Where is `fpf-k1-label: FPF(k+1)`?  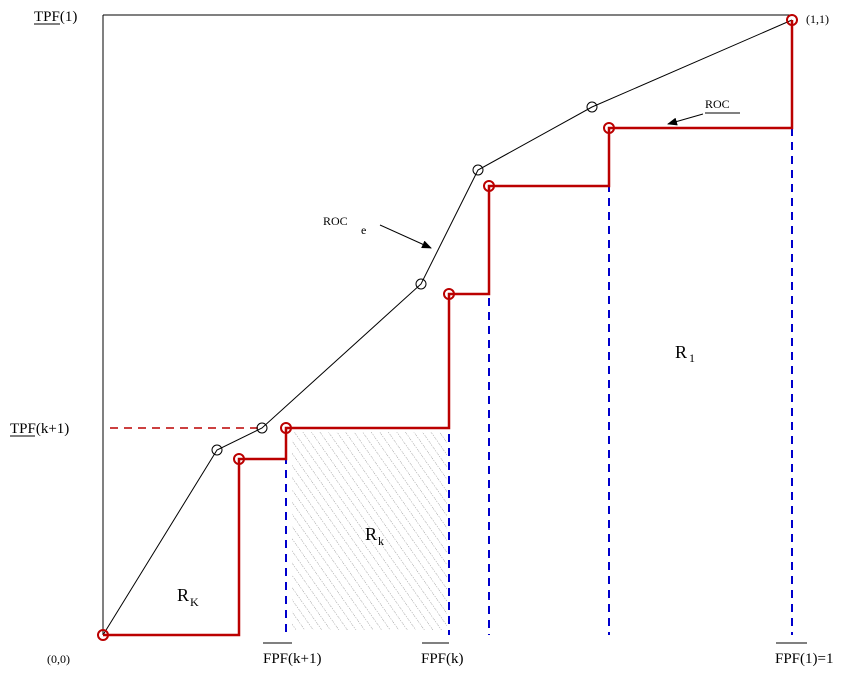 fpf-k1-label: FPF(k+1) is located at coordinates (292, 659).